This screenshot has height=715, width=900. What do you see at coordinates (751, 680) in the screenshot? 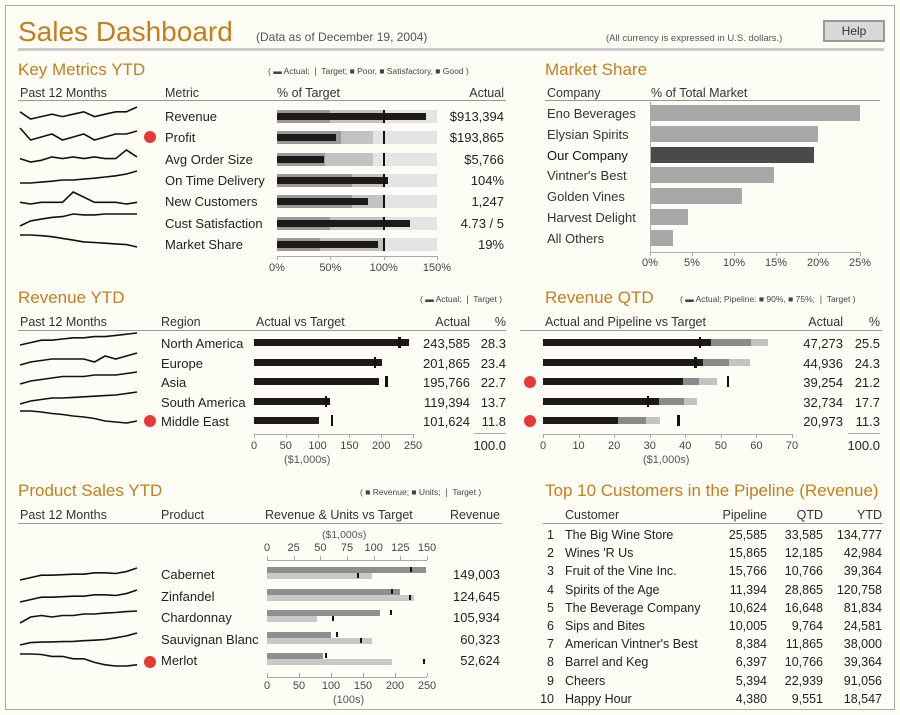
I see `pipeline-value: 5,394` at bounding box center [751, 680].